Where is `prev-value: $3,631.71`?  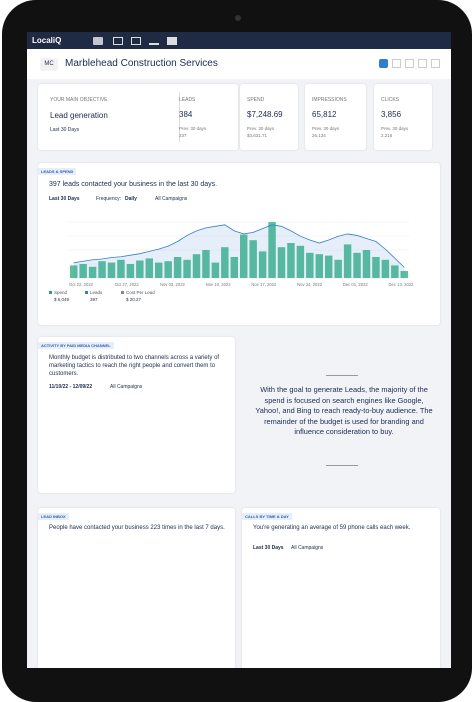
prev-value: $3,631.71 is located at coordinates (257, 135).